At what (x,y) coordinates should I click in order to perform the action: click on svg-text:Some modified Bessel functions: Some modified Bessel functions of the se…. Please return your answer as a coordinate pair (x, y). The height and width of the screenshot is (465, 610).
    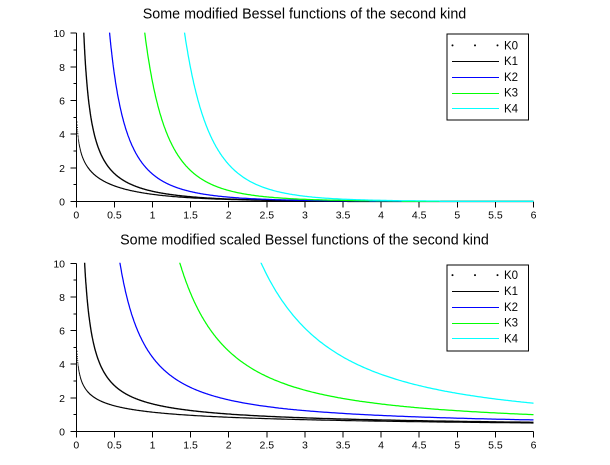
    Looking at the image, I should click on (305, 15).